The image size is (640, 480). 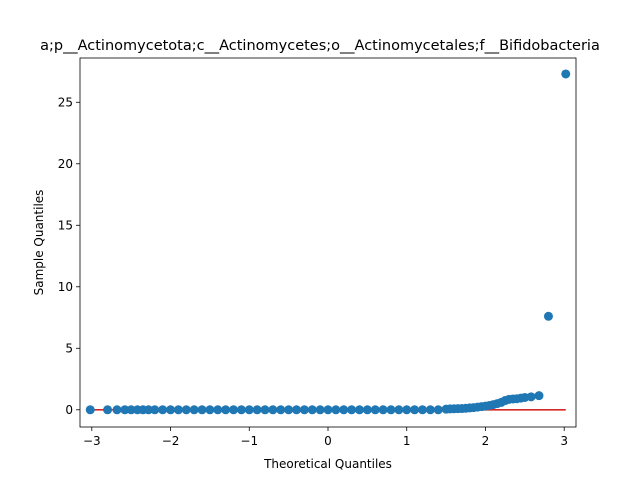 I want to click on x-tick-label: 2, so click(x=486, y=441).